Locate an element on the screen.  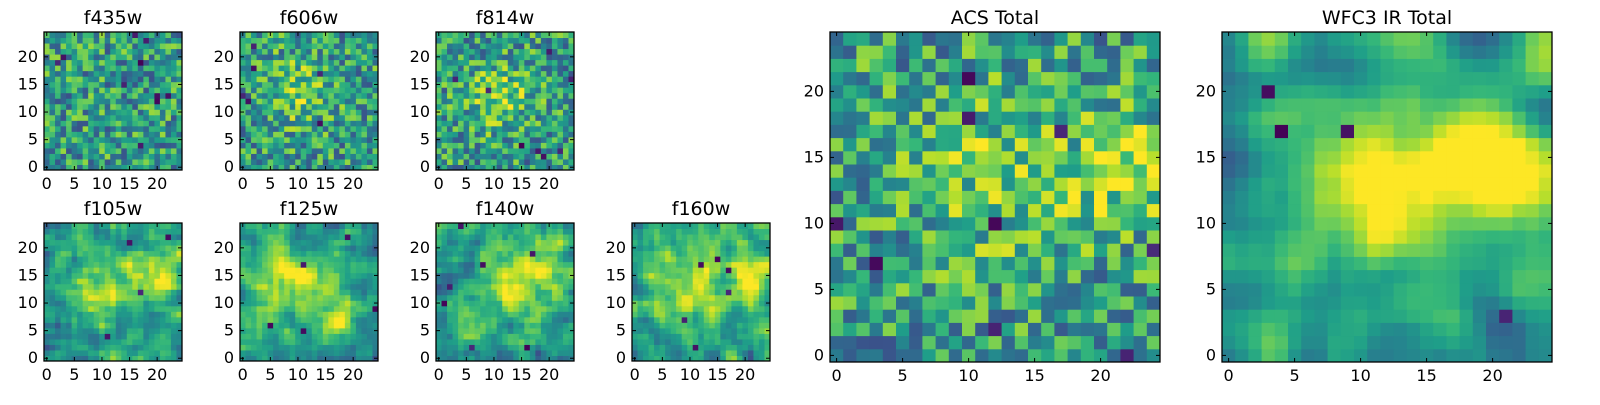
x-tick-label: 0 is located at coordinates (47, 374).